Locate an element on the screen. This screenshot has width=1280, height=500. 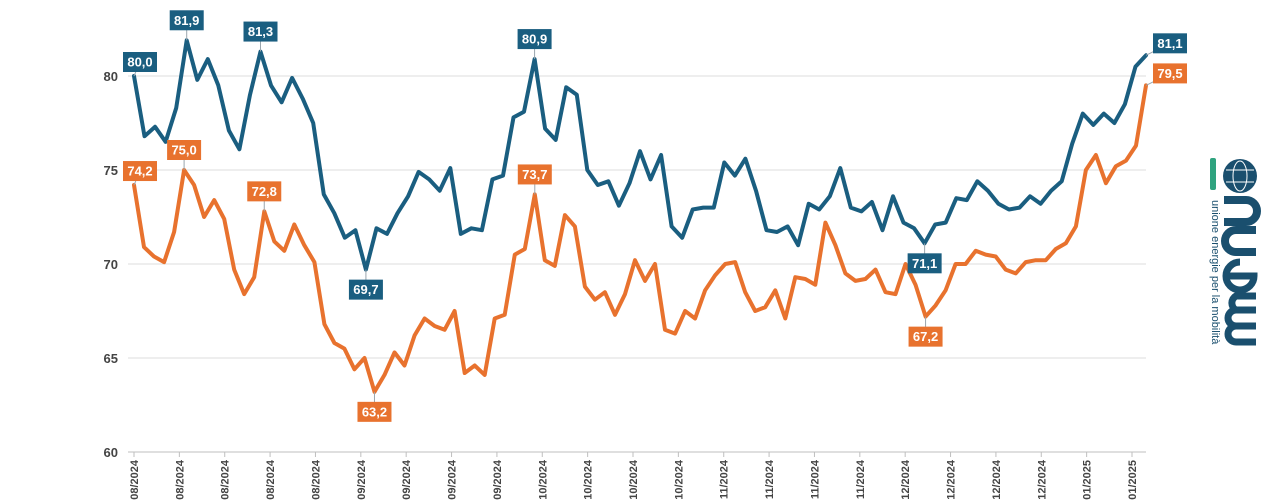
data-label: 72,8 is located at coordinates (264, 196).